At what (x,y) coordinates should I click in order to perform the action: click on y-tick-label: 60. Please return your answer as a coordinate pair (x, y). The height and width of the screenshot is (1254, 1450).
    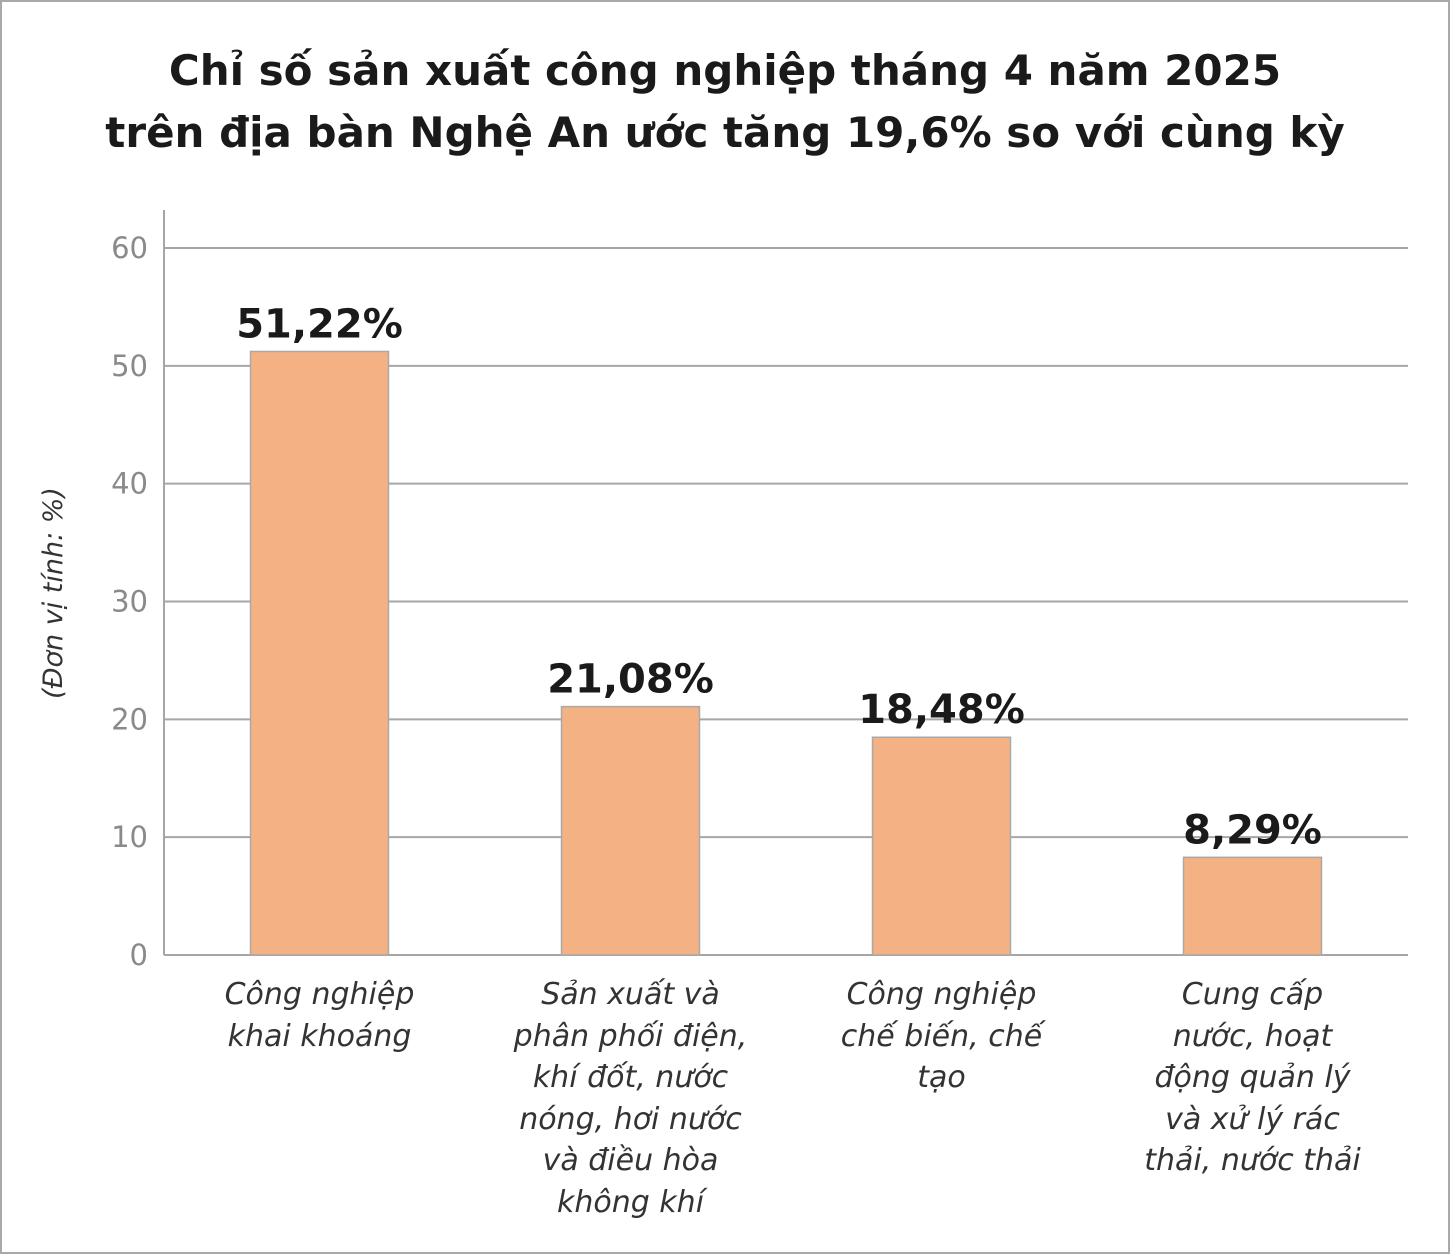
    Looking at the image, I should click on (129, 248).